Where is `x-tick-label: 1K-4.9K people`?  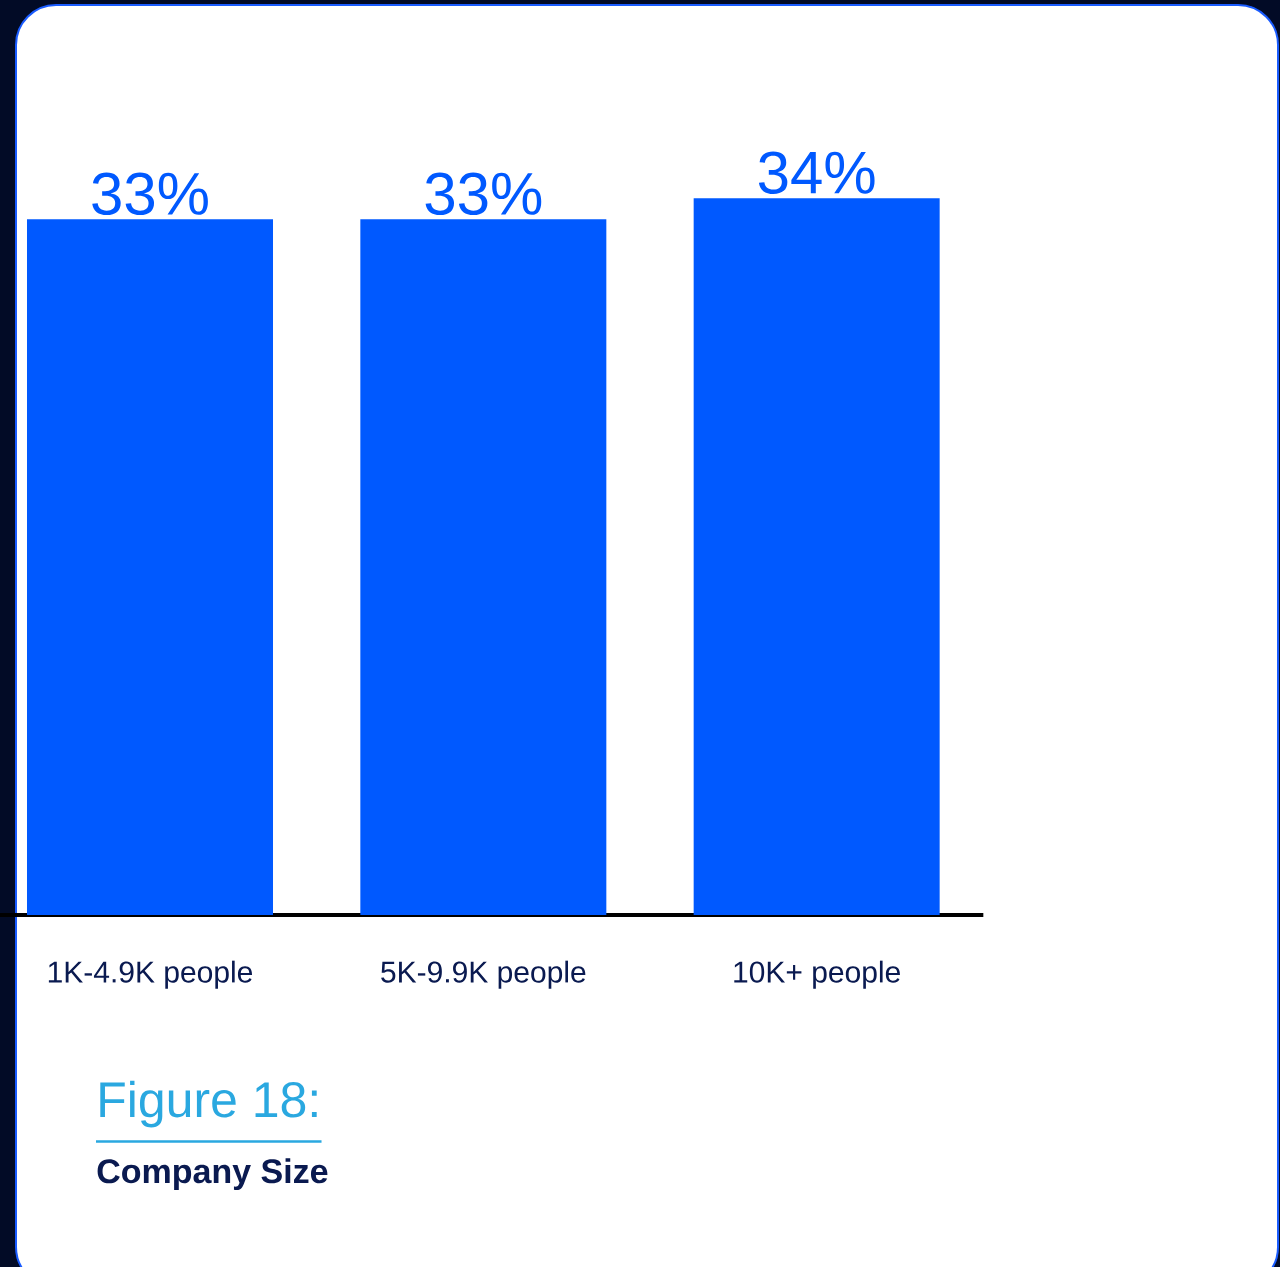 x-tick-label: 1K-4.9K people is located at coordinates (150, 974).